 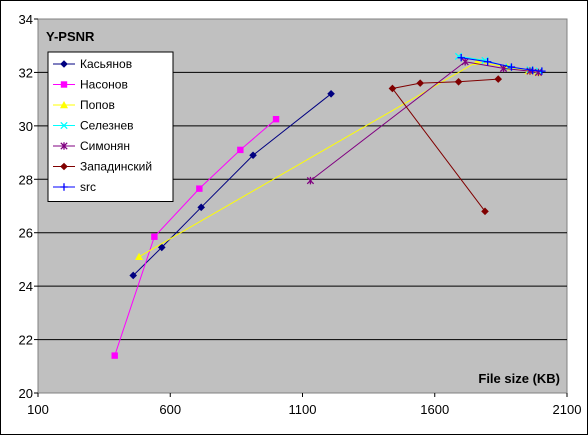 I want to click on y-tick-label: 24, so click(x=26, y=286).